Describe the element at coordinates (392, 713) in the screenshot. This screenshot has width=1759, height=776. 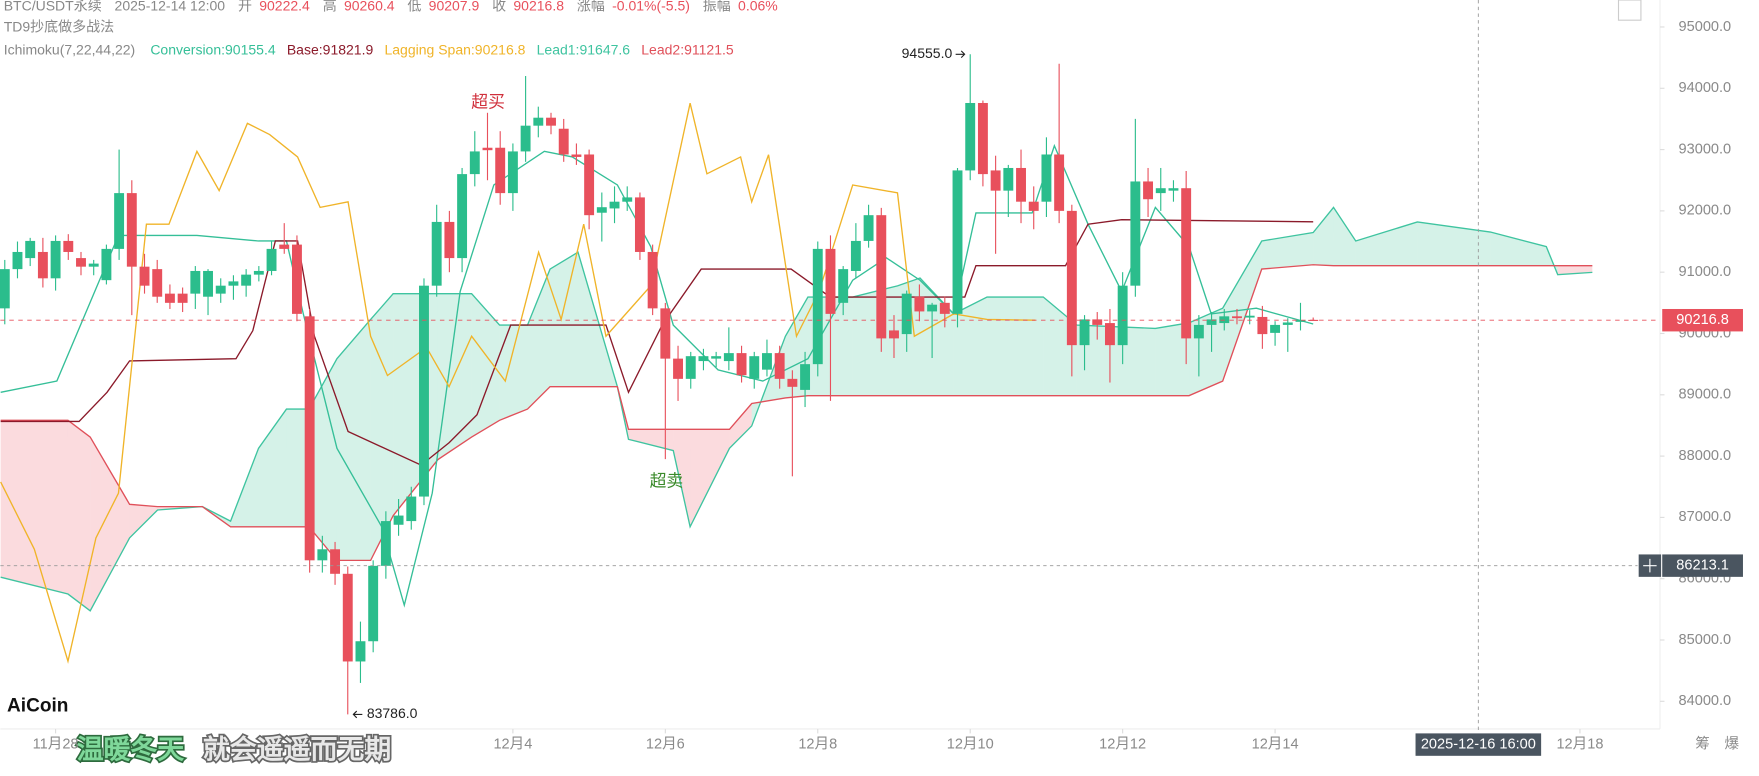
I see `low-label: 83786.0` at that location.